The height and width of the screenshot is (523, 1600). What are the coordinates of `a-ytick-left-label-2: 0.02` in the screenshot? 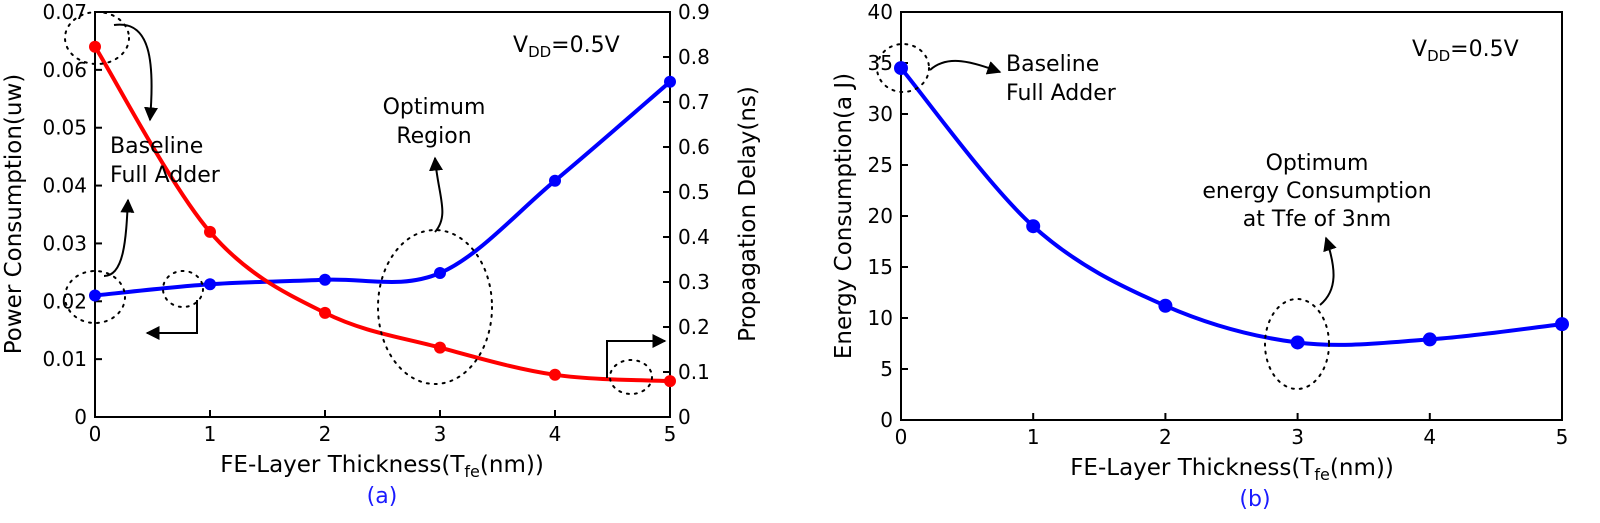 It's located at (64, 301).